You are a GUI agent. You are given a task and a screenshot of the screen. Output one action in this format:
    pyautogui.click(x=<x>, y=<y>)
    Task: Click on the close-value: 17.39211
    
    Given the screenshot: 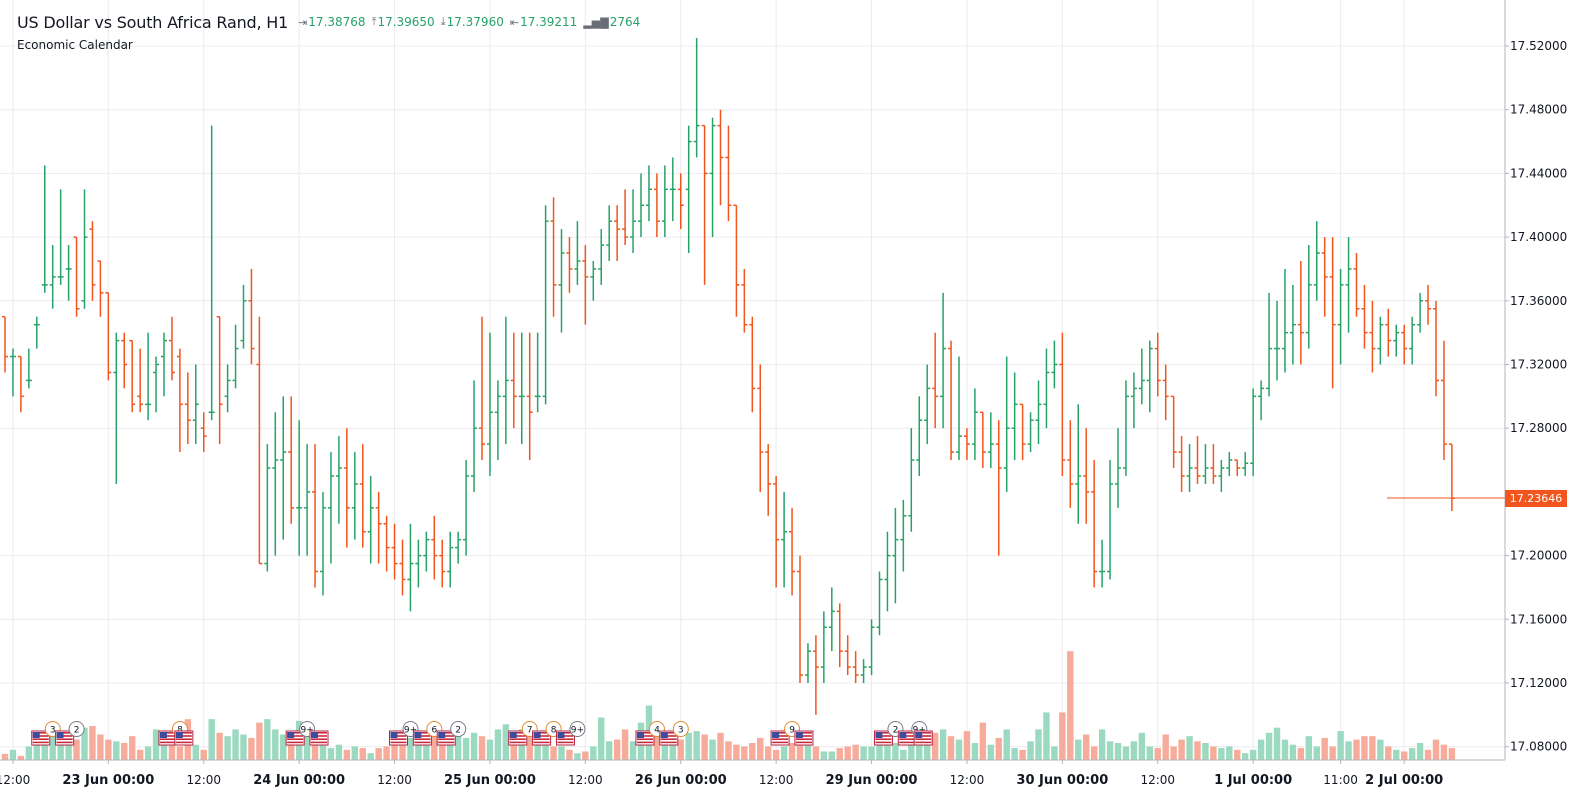 What is the action you would take?
    pyautogui.click(x=549, y=22)
    